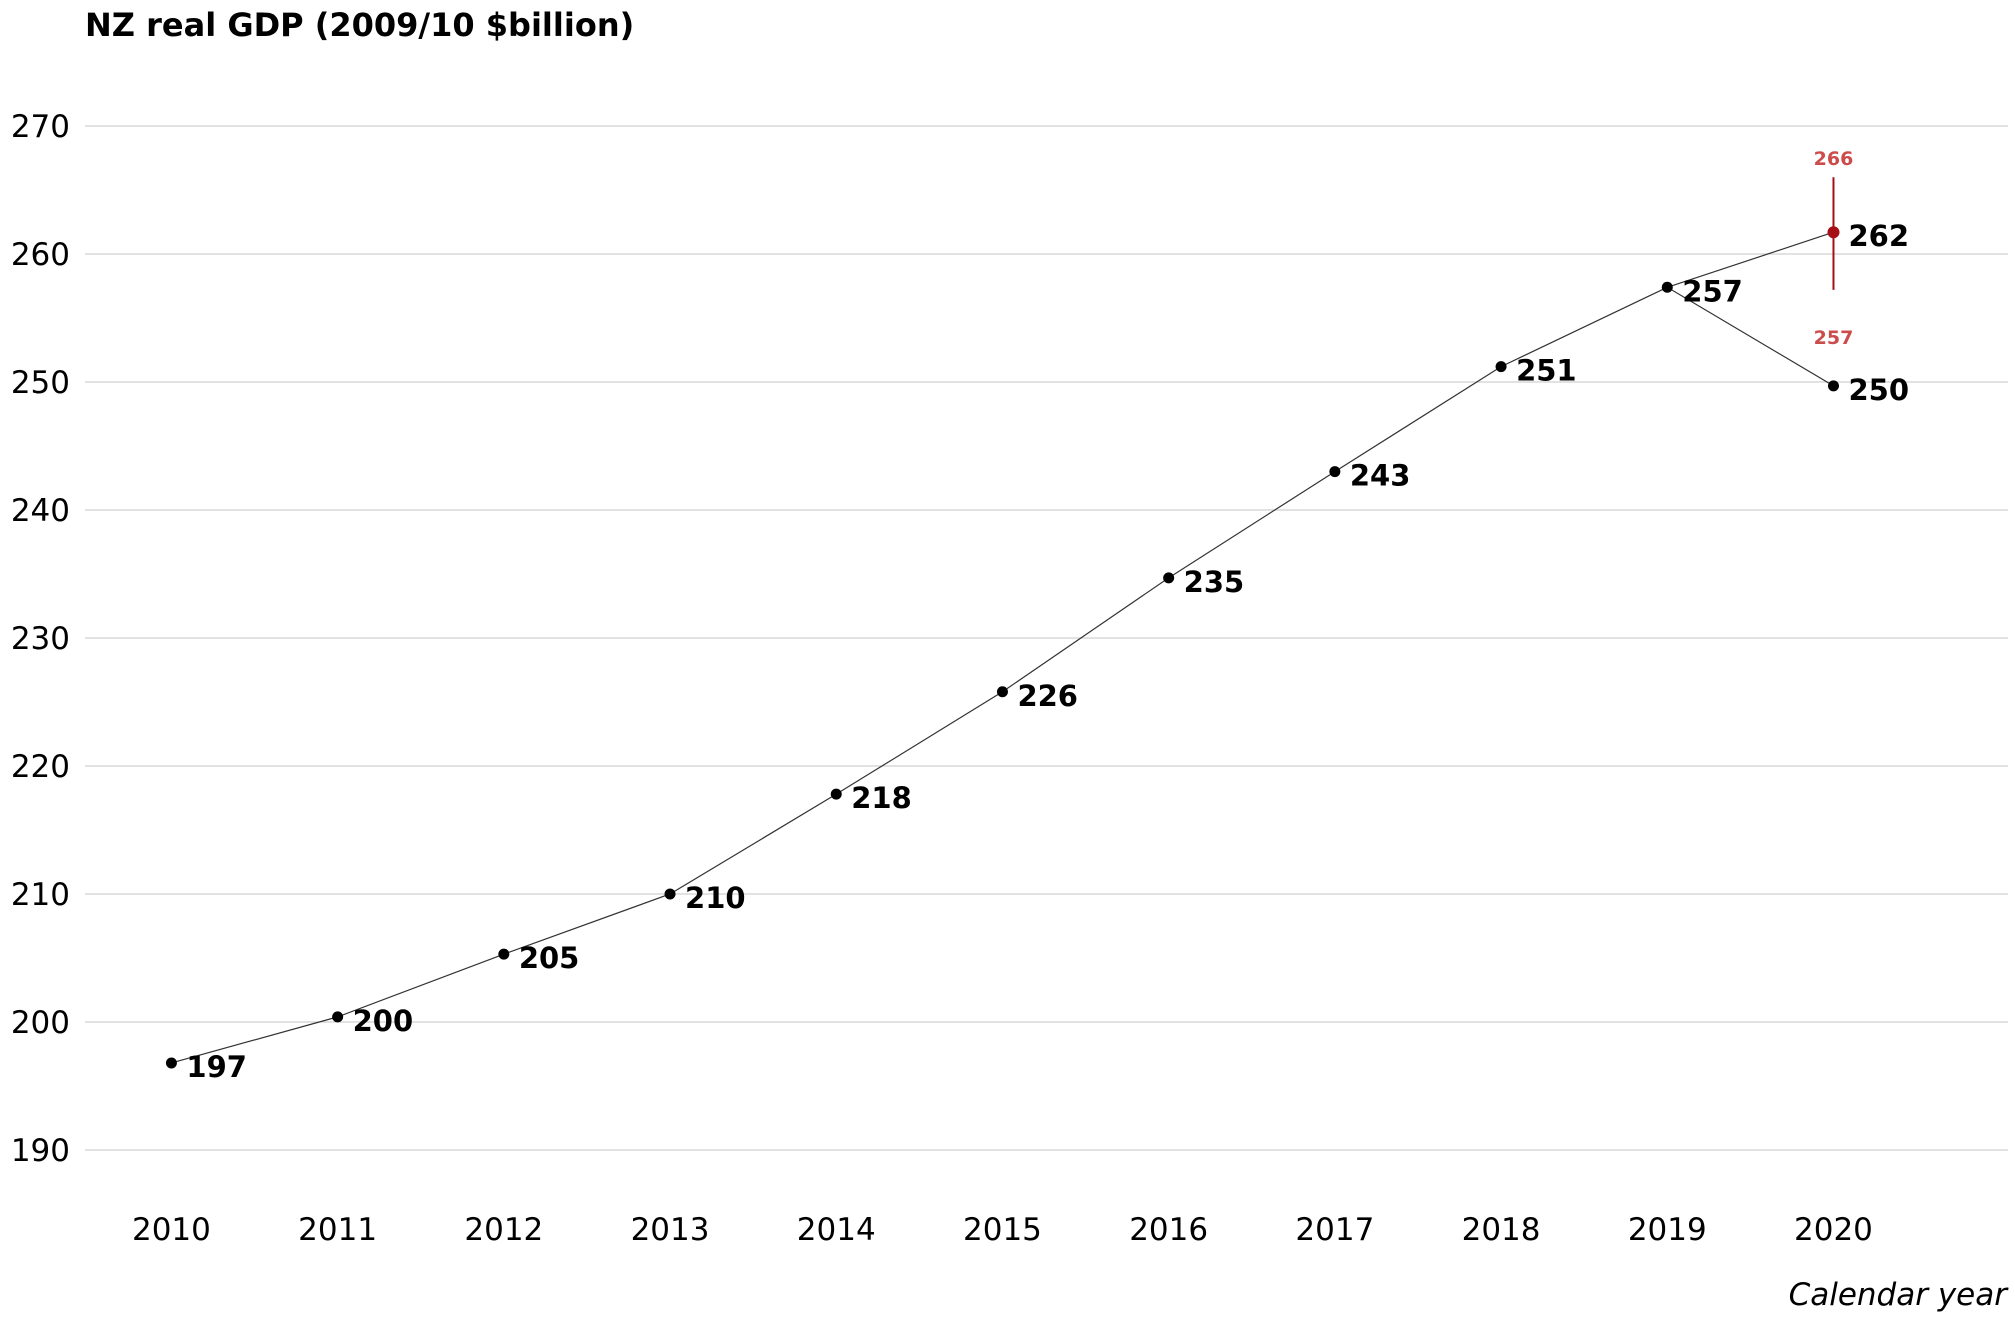 The width and height of the screenshot is (2015, 1322). Describe the element at coordinates (383, 1021) in the screenshot. I see `data-label: 200` at that location.